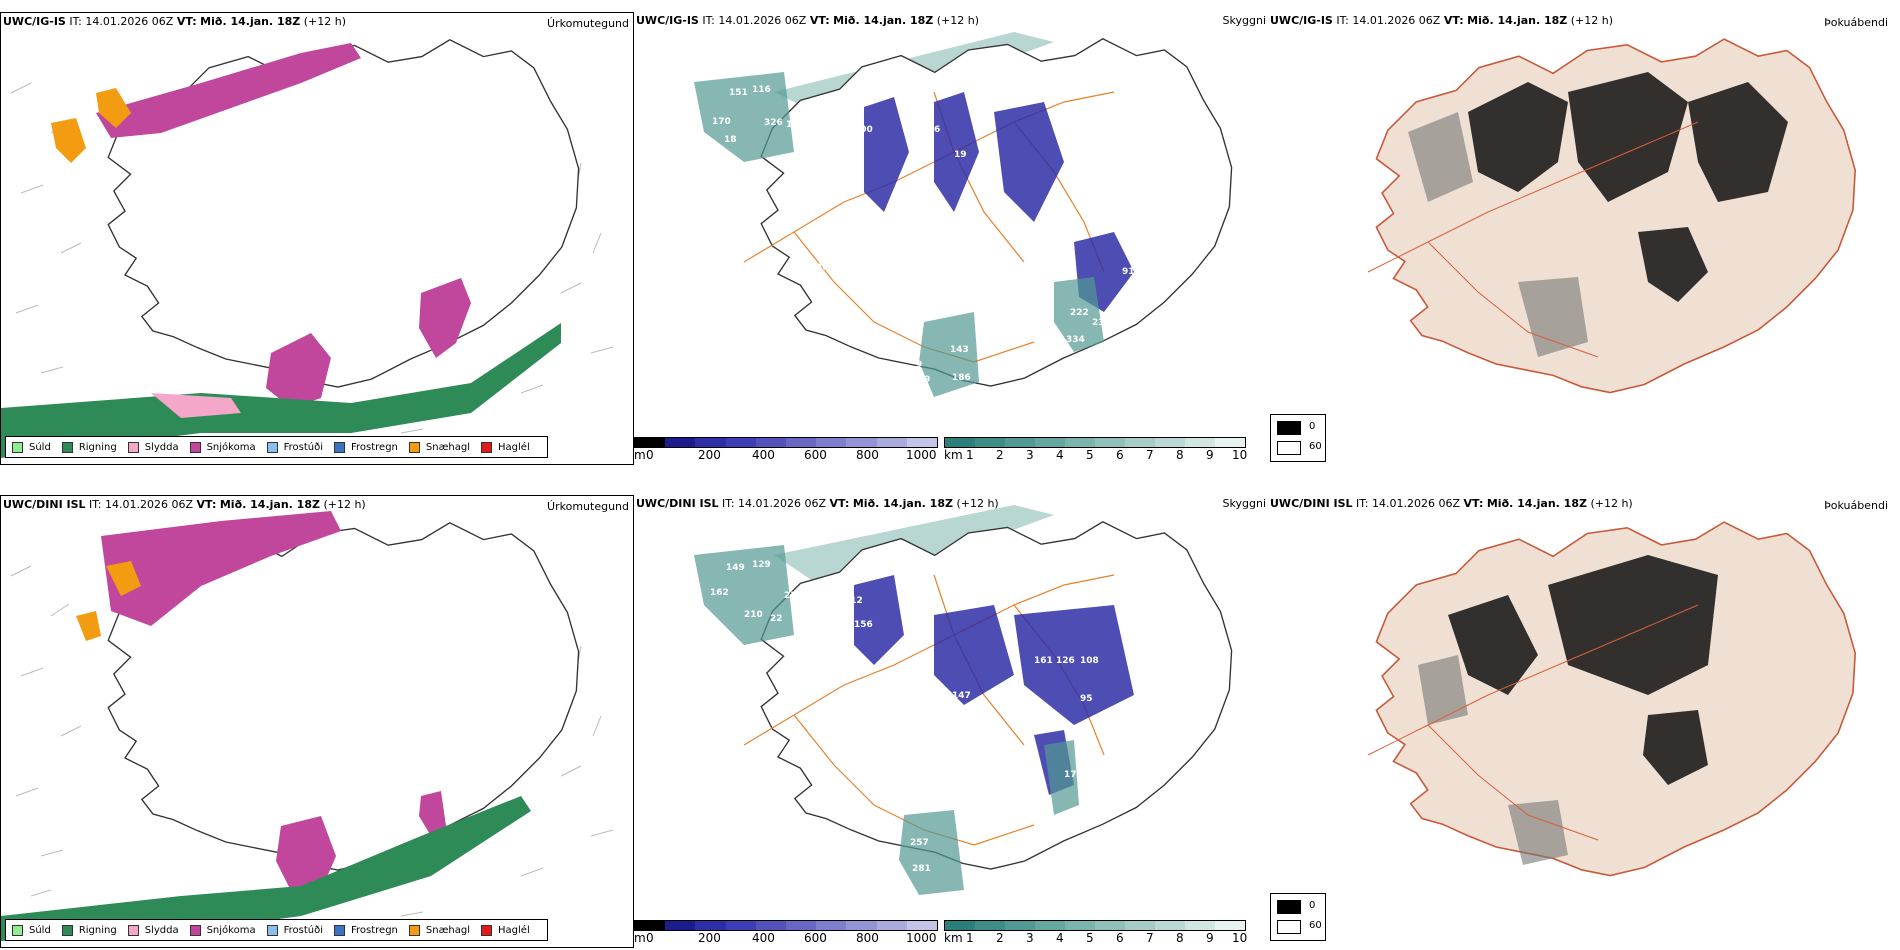 Image resolution: width=1900 pixels, height=950 pixels. What do you see at coordinates (719, 593) in the screenshot?
I see `ceiling-value: 162` at bounding box center [719, 593].